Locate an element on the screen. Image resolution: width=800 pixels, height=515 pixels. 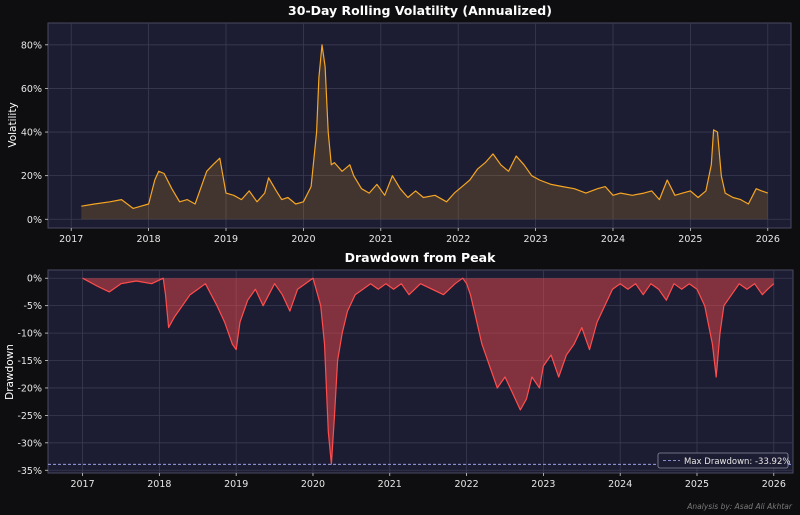
drawdown-legend: Max Drawdown: -33.92% is located at coordinates (723, 460).